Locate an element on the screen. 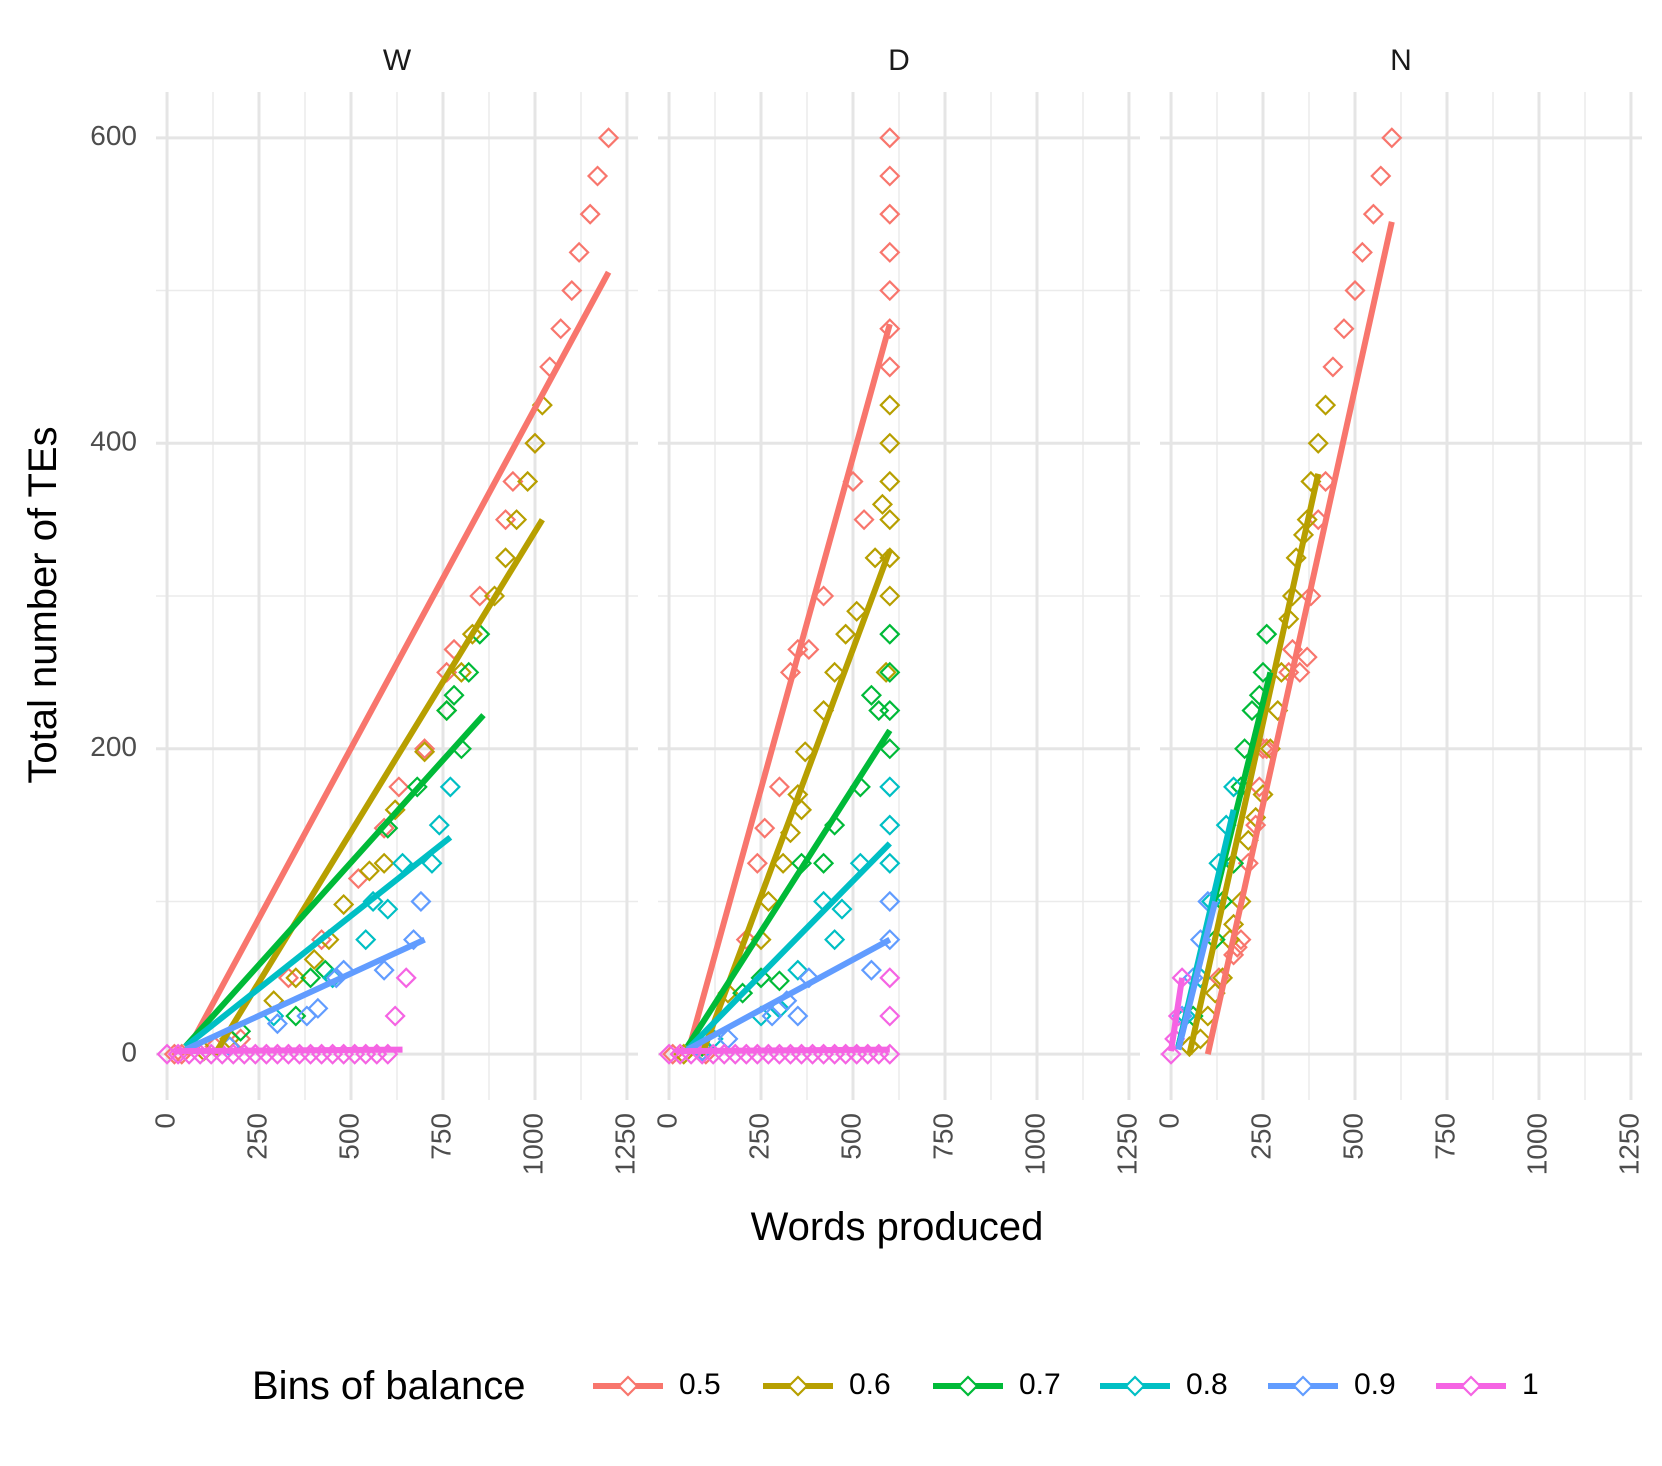  fit-line-0.5 is located at coordinates (397, 663).